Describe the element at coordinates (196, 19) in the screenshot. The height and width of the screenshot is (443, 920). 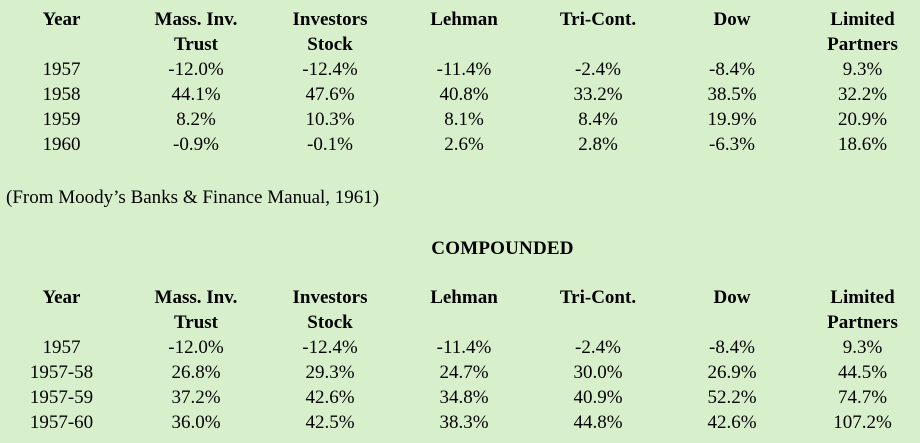
I see `header-mass-inv-trust: Mass. Inv.` at that location.